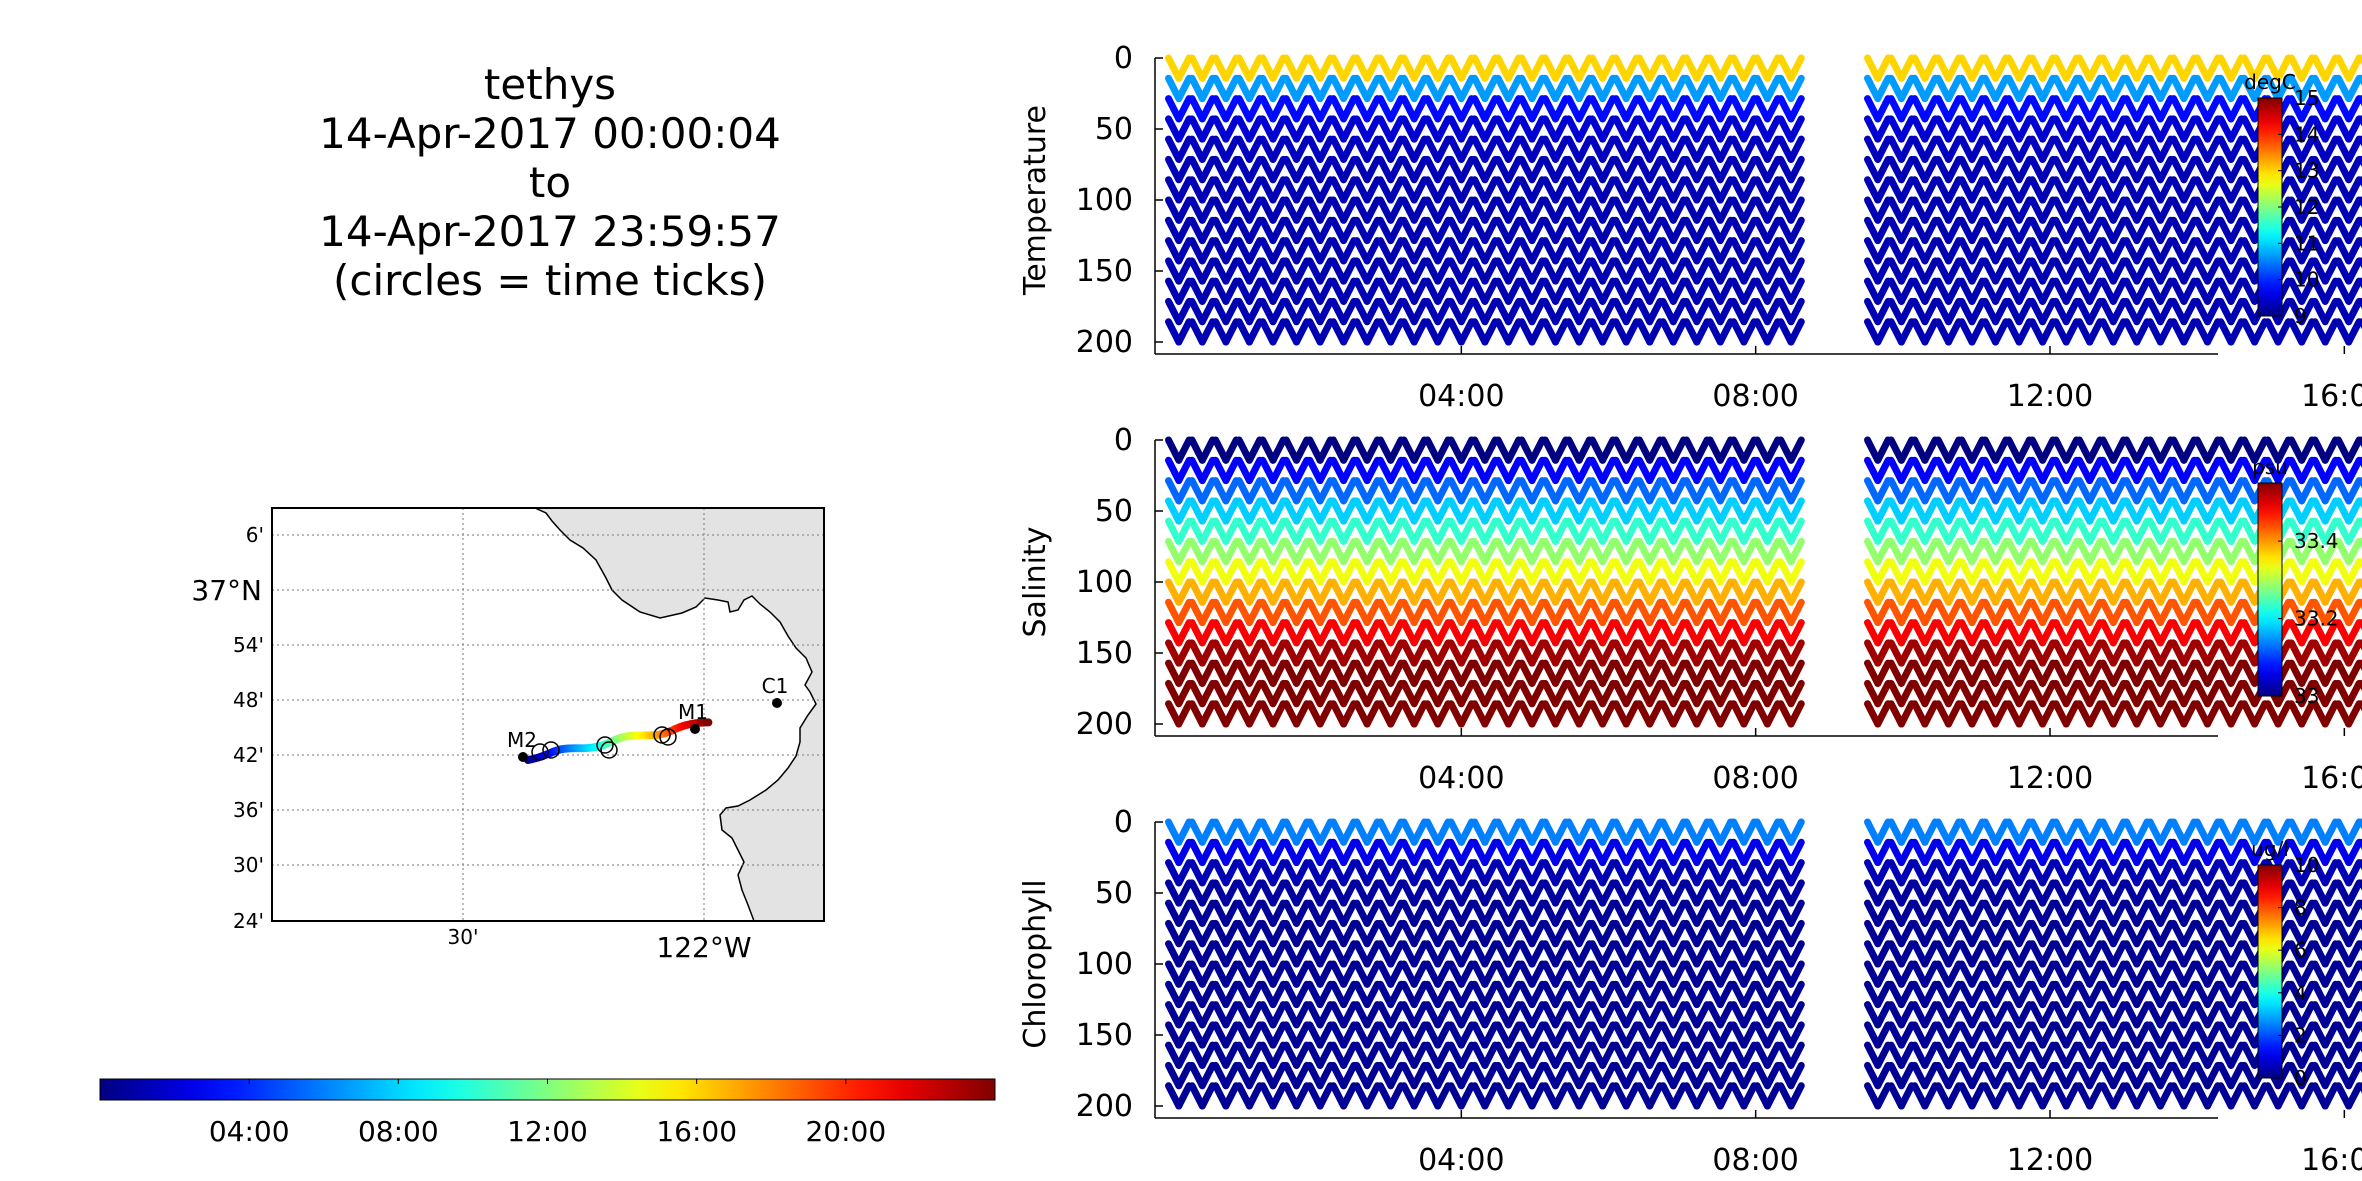 The width and height of the screenshot is (2362, 1181). What do you see at coordinates (2331, 778) in the screenshot?
I see `x-tick-label: 16:00` at bounding box center [2331, 778].